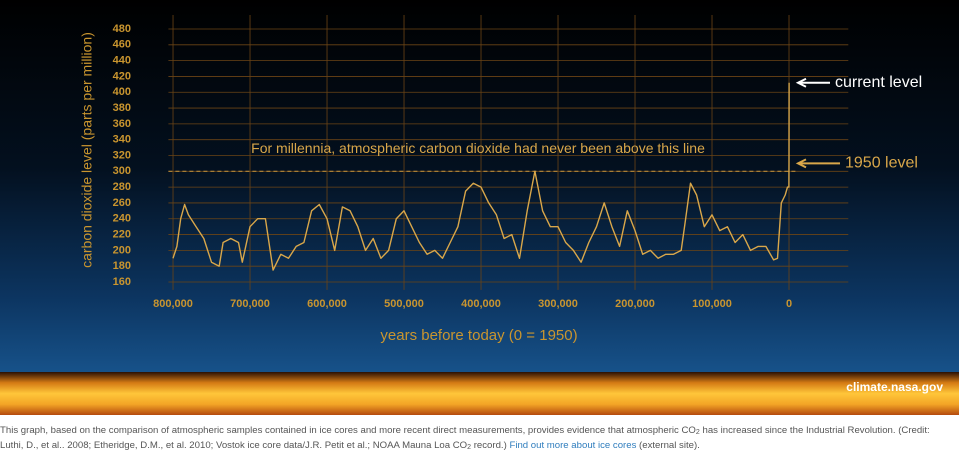 This screenshot has width=959, height=454. What do you see at coordinates (478, 335) in the screenshot?
I see `x-axis-label: years before today (0 = 1950)` at bounding box center [478, 335].